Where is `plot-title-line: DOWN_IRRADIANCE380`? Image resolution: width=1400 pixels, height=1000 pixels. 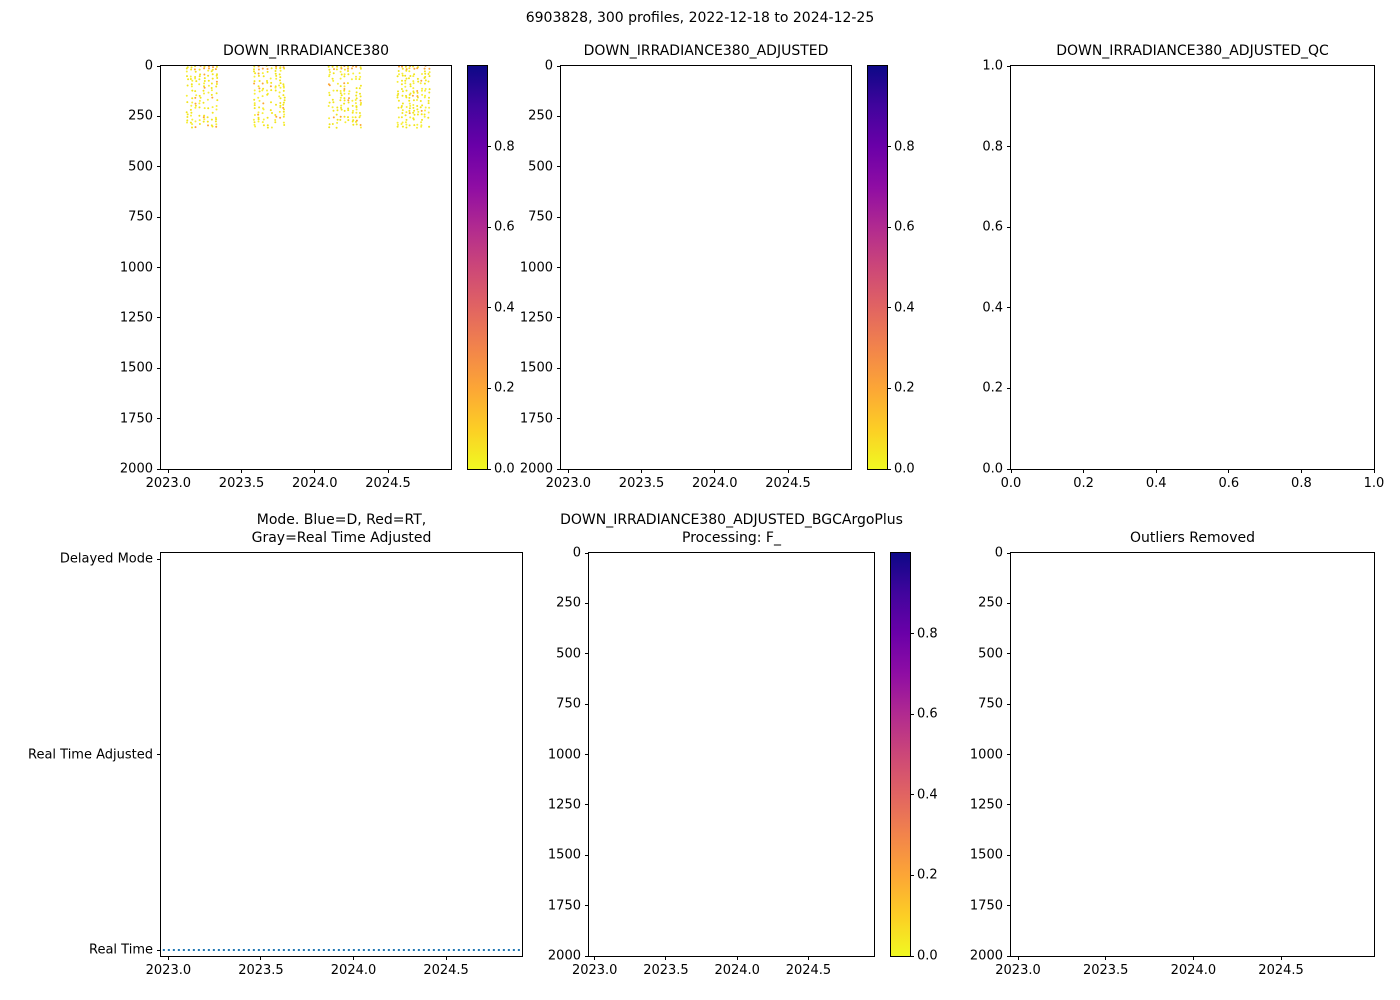 plot-title-line: DOWN_IRRADIANCE380 is located at coordinates (306, 51).